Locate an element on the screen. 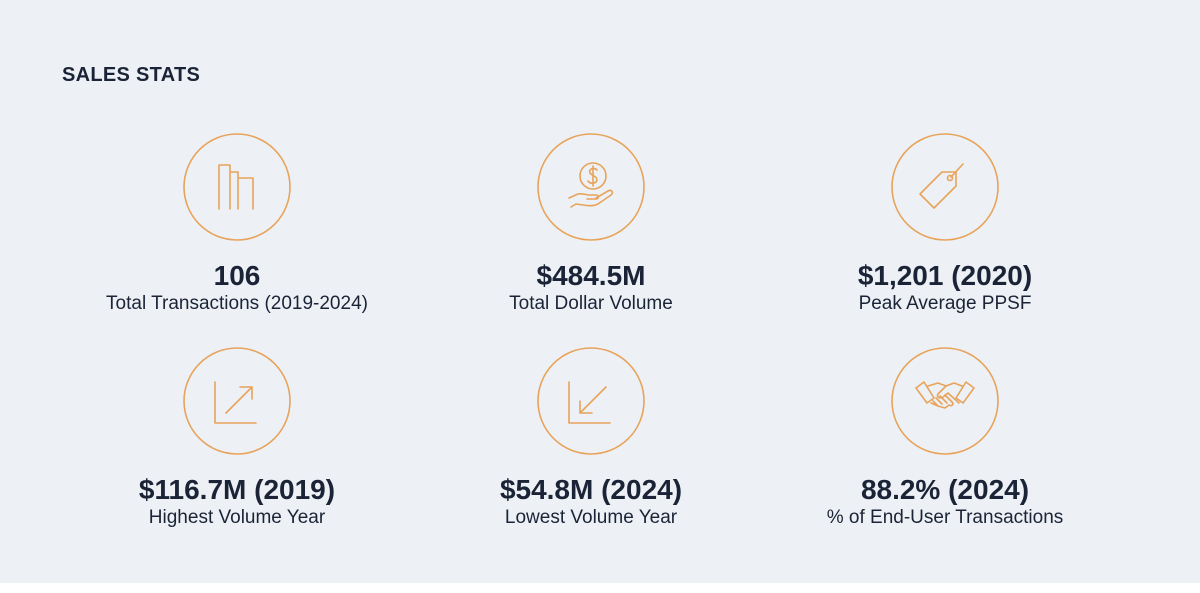 The width and height of the screenshot is (1200, 593). stat-label: Peak Average PPSF is located at coordinates (945, 303).